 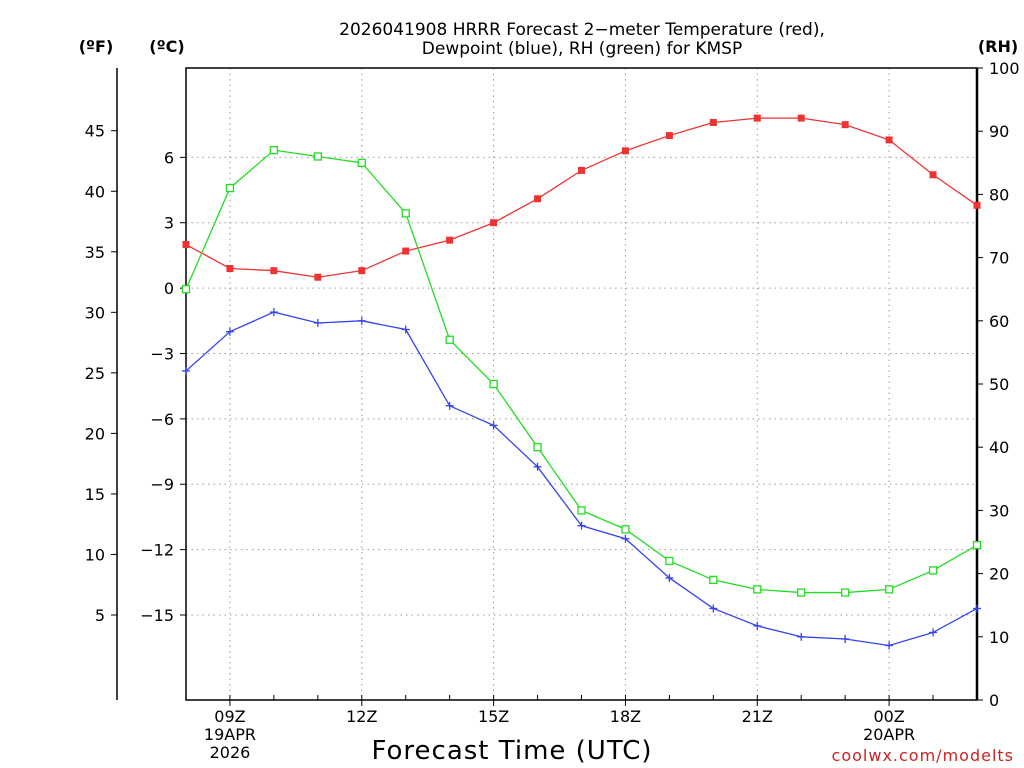 I want to click on x-tick-label: 00Z, so click(x=888, y=716).